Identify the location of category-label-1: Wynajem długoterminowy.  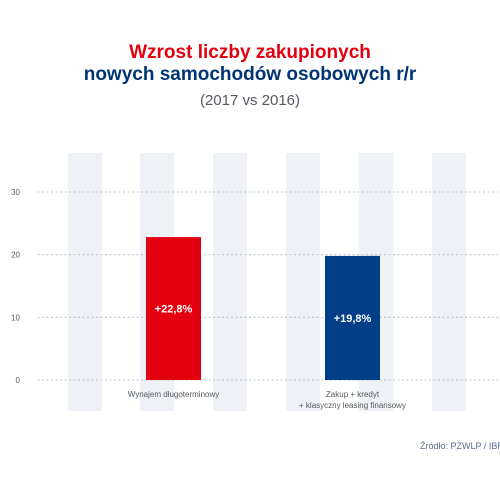
(174, 394).